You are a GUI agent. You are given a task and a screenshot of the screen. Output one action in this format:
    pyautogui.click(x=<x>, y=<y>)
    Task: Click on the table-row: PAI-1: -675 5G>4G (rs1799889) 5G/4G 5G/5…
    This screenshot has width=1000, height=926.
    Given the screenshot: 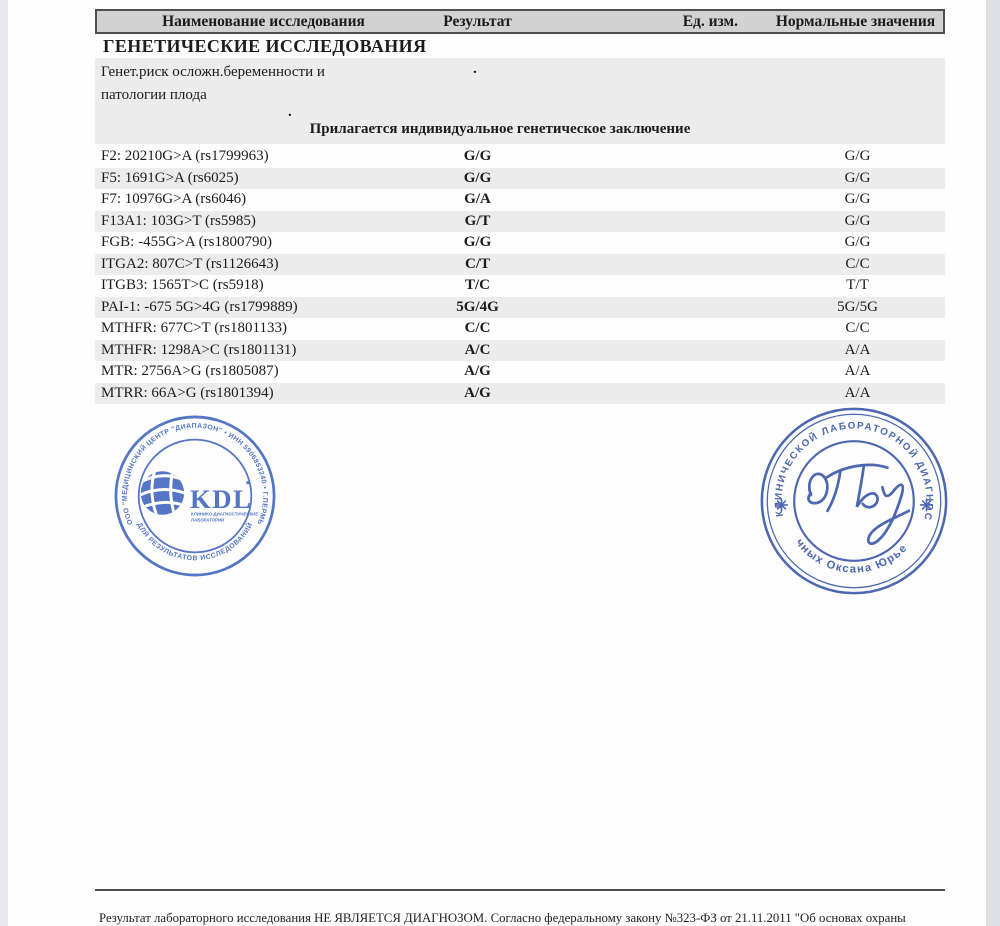 What is the action you would take?
    pyautogui.click(x=520, y=307)
    